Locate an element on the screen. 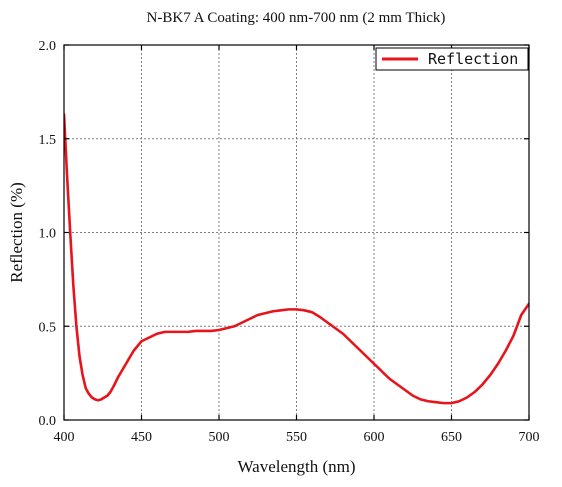 Image resolution: width=562 pixels, height=487 pixels. legend: Reflection is located at coordinates (452, 59).